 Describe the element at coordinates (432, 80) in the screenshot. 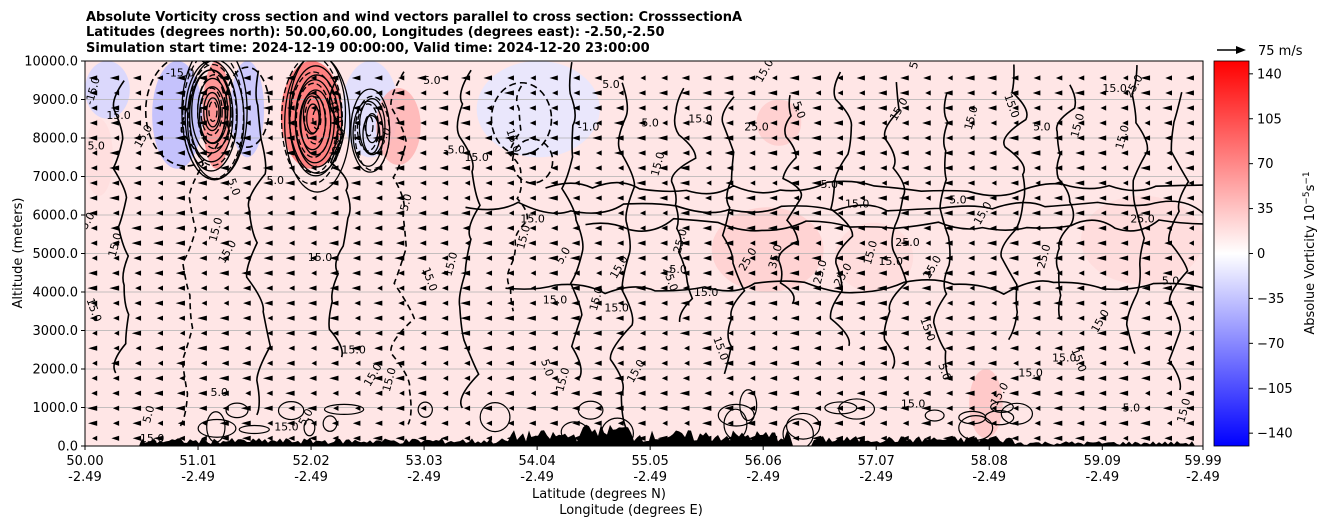

I see `contour-label: 5.0` at that location.